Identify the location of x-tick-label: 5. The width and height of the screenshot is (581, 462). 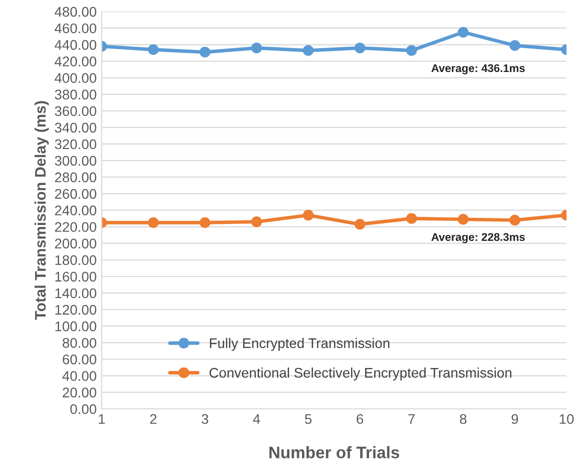
(308, 419).